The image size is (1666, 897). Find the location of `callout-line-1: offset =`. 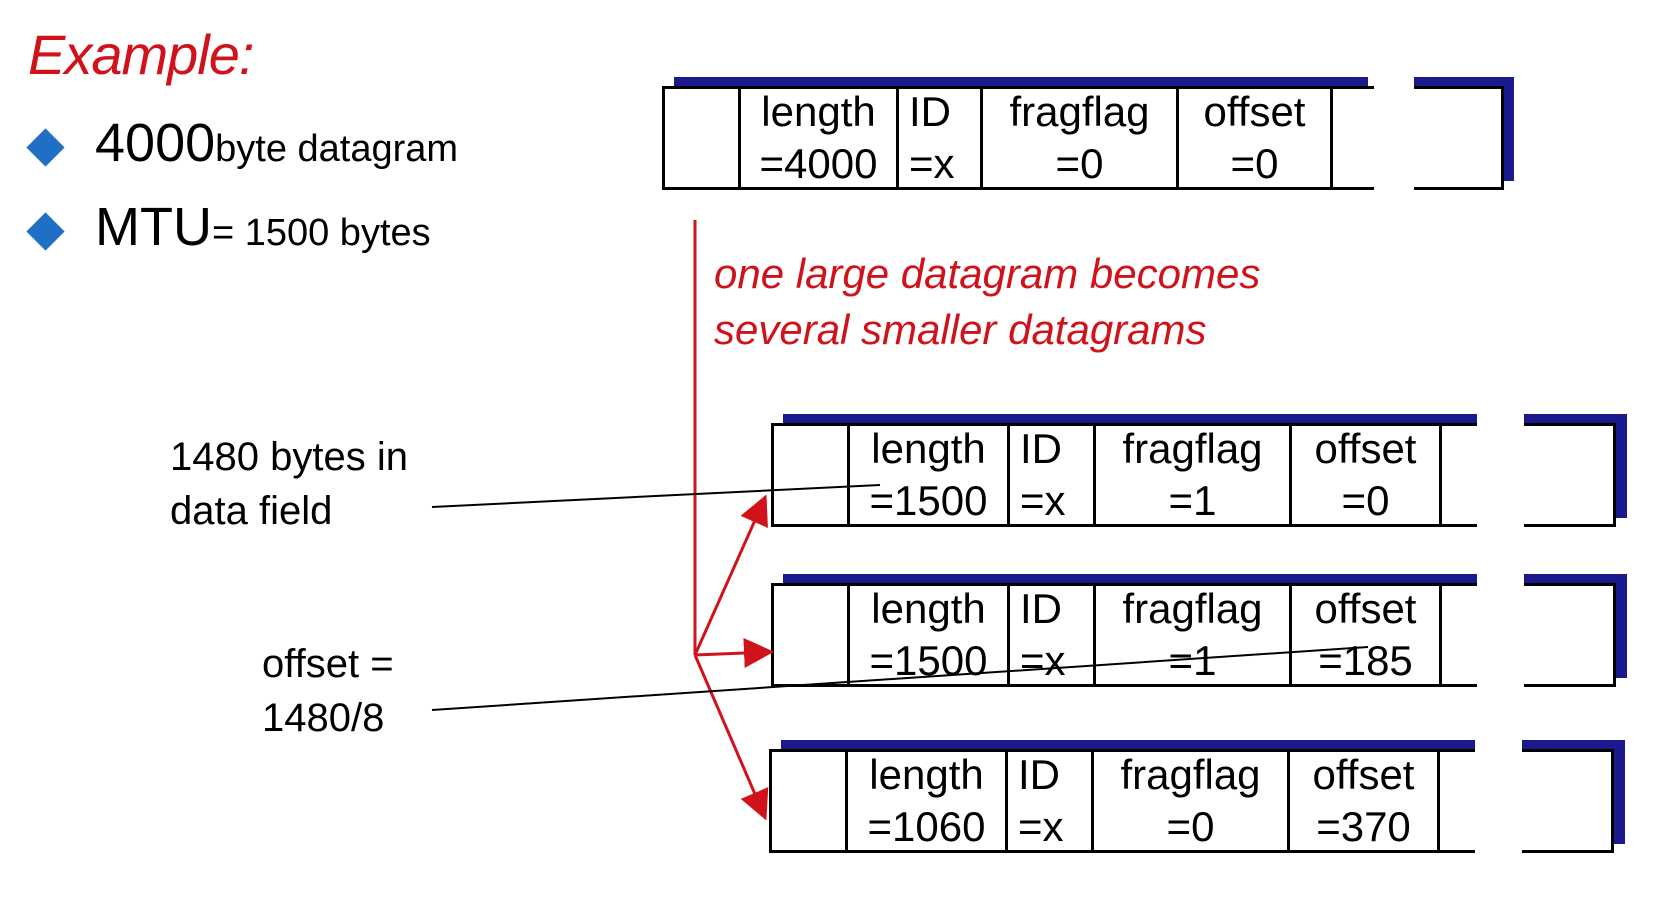

callout-line-1: offset = is located at coordinates (328, 664).